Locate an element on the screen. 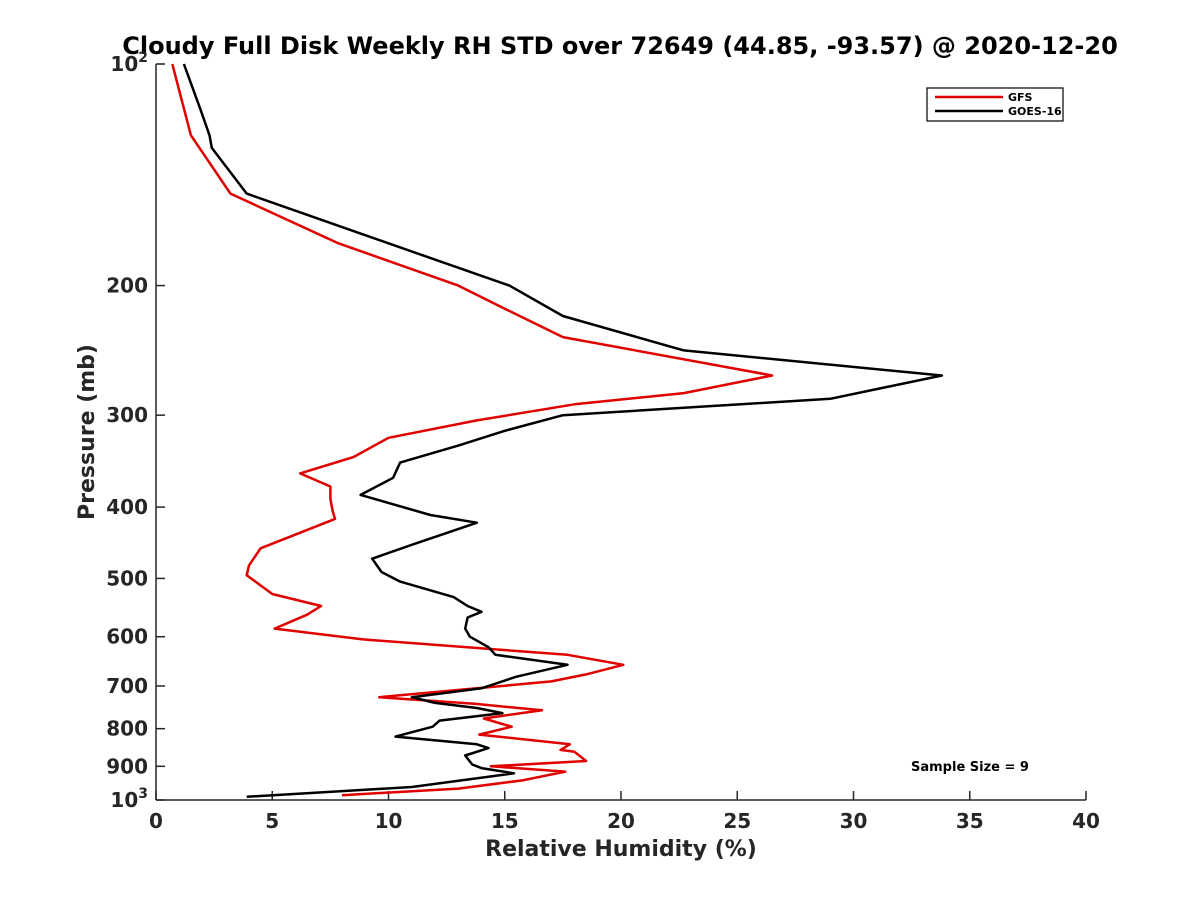  y-tick-label: 10³ is located at coordinates (129, 799).